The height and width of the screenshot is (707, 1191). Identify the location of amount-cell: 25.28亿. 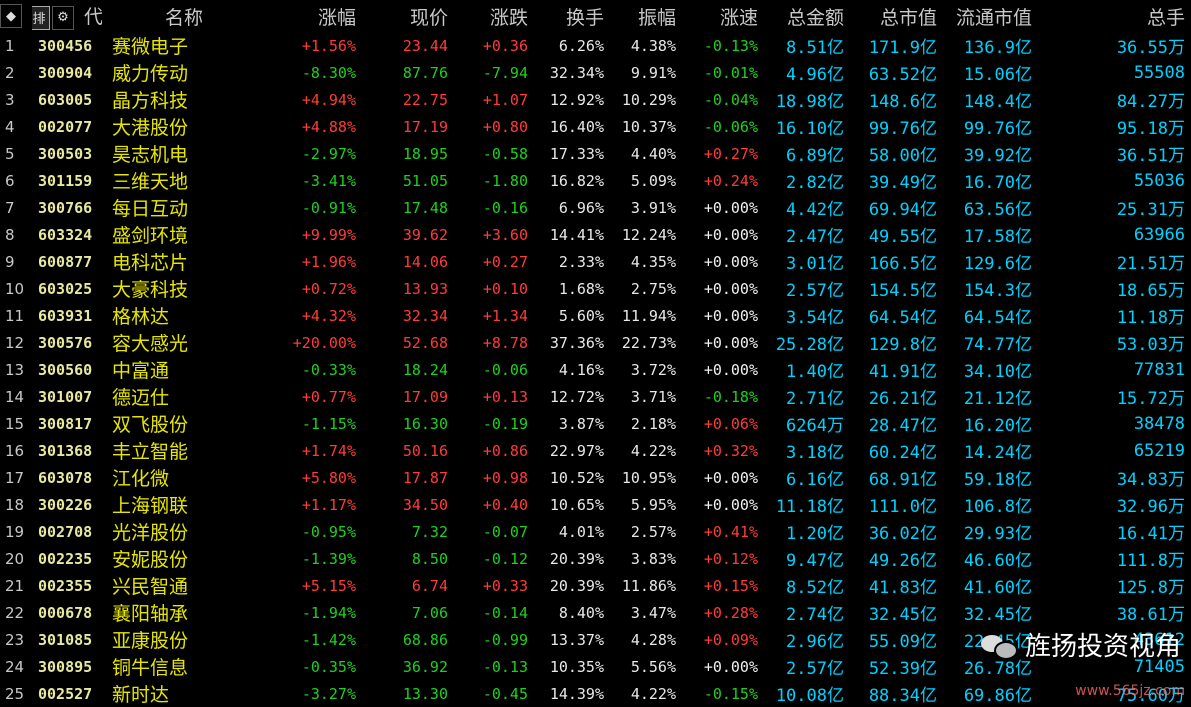
(809, 345).